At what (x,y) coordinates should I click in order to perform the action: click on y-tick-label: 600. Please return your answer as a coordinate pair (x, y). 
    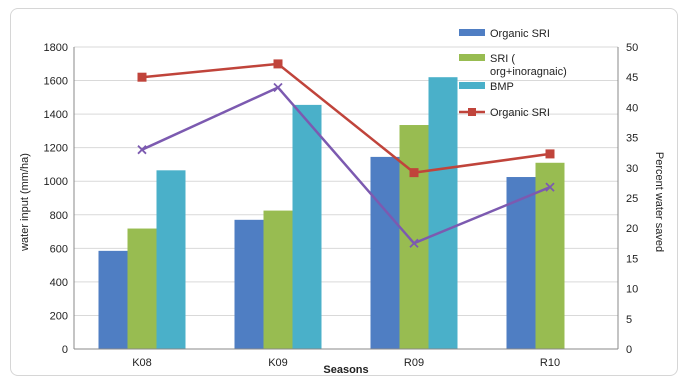
    Looking at the image, I should click on (59, 249).